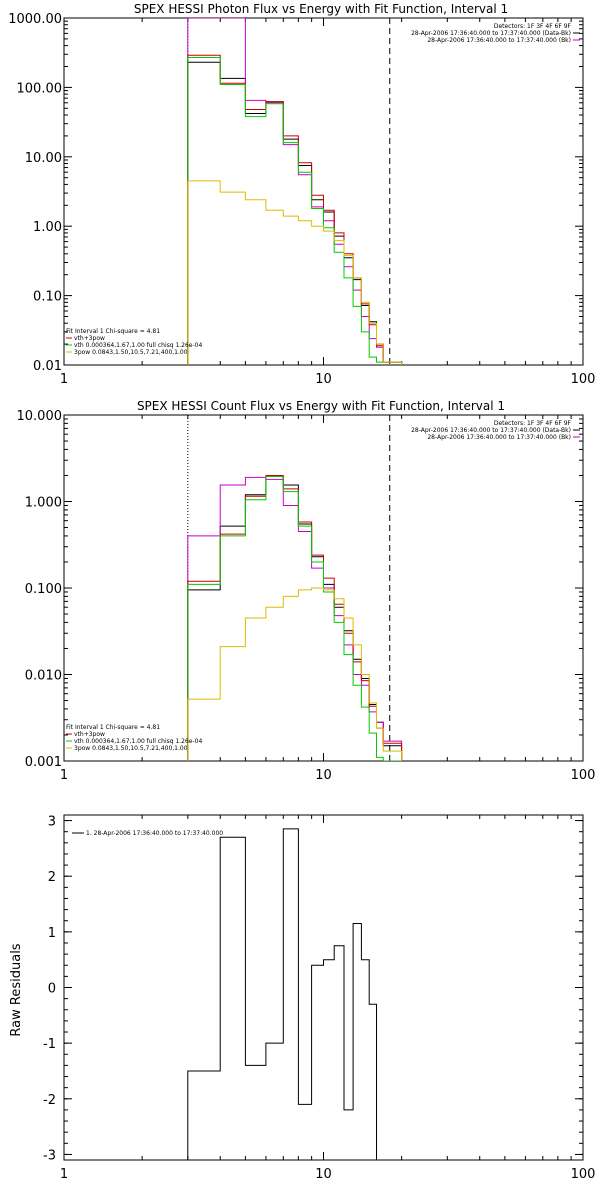  I want to click on residuals-x-tick-label: 1, so click(64, 1174).